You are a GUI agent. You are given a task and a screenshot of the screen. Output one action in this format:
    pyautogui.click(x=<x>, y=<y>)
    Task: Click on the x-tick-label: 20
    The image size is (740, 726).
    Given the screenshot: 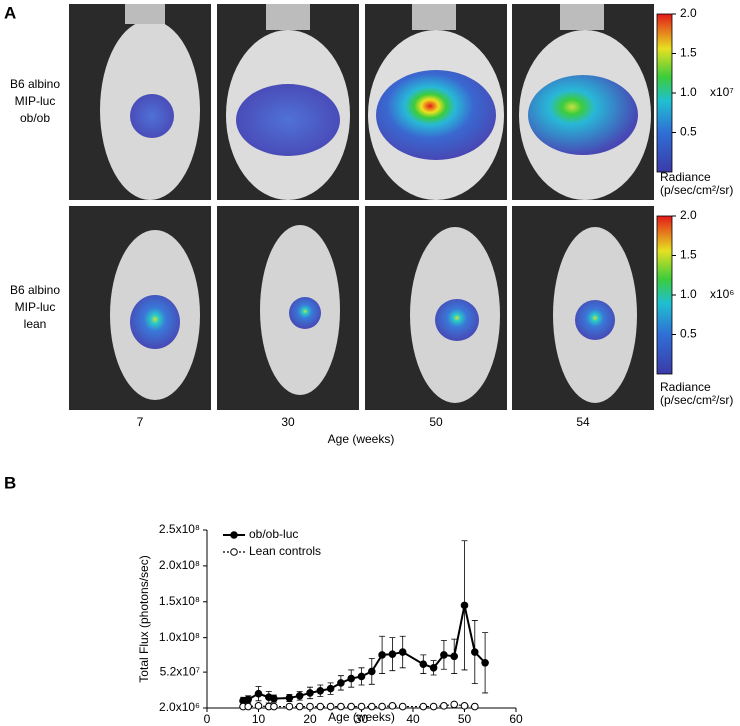 What is the action you would take?
    pyautogui.click(x=310, y=719)
    